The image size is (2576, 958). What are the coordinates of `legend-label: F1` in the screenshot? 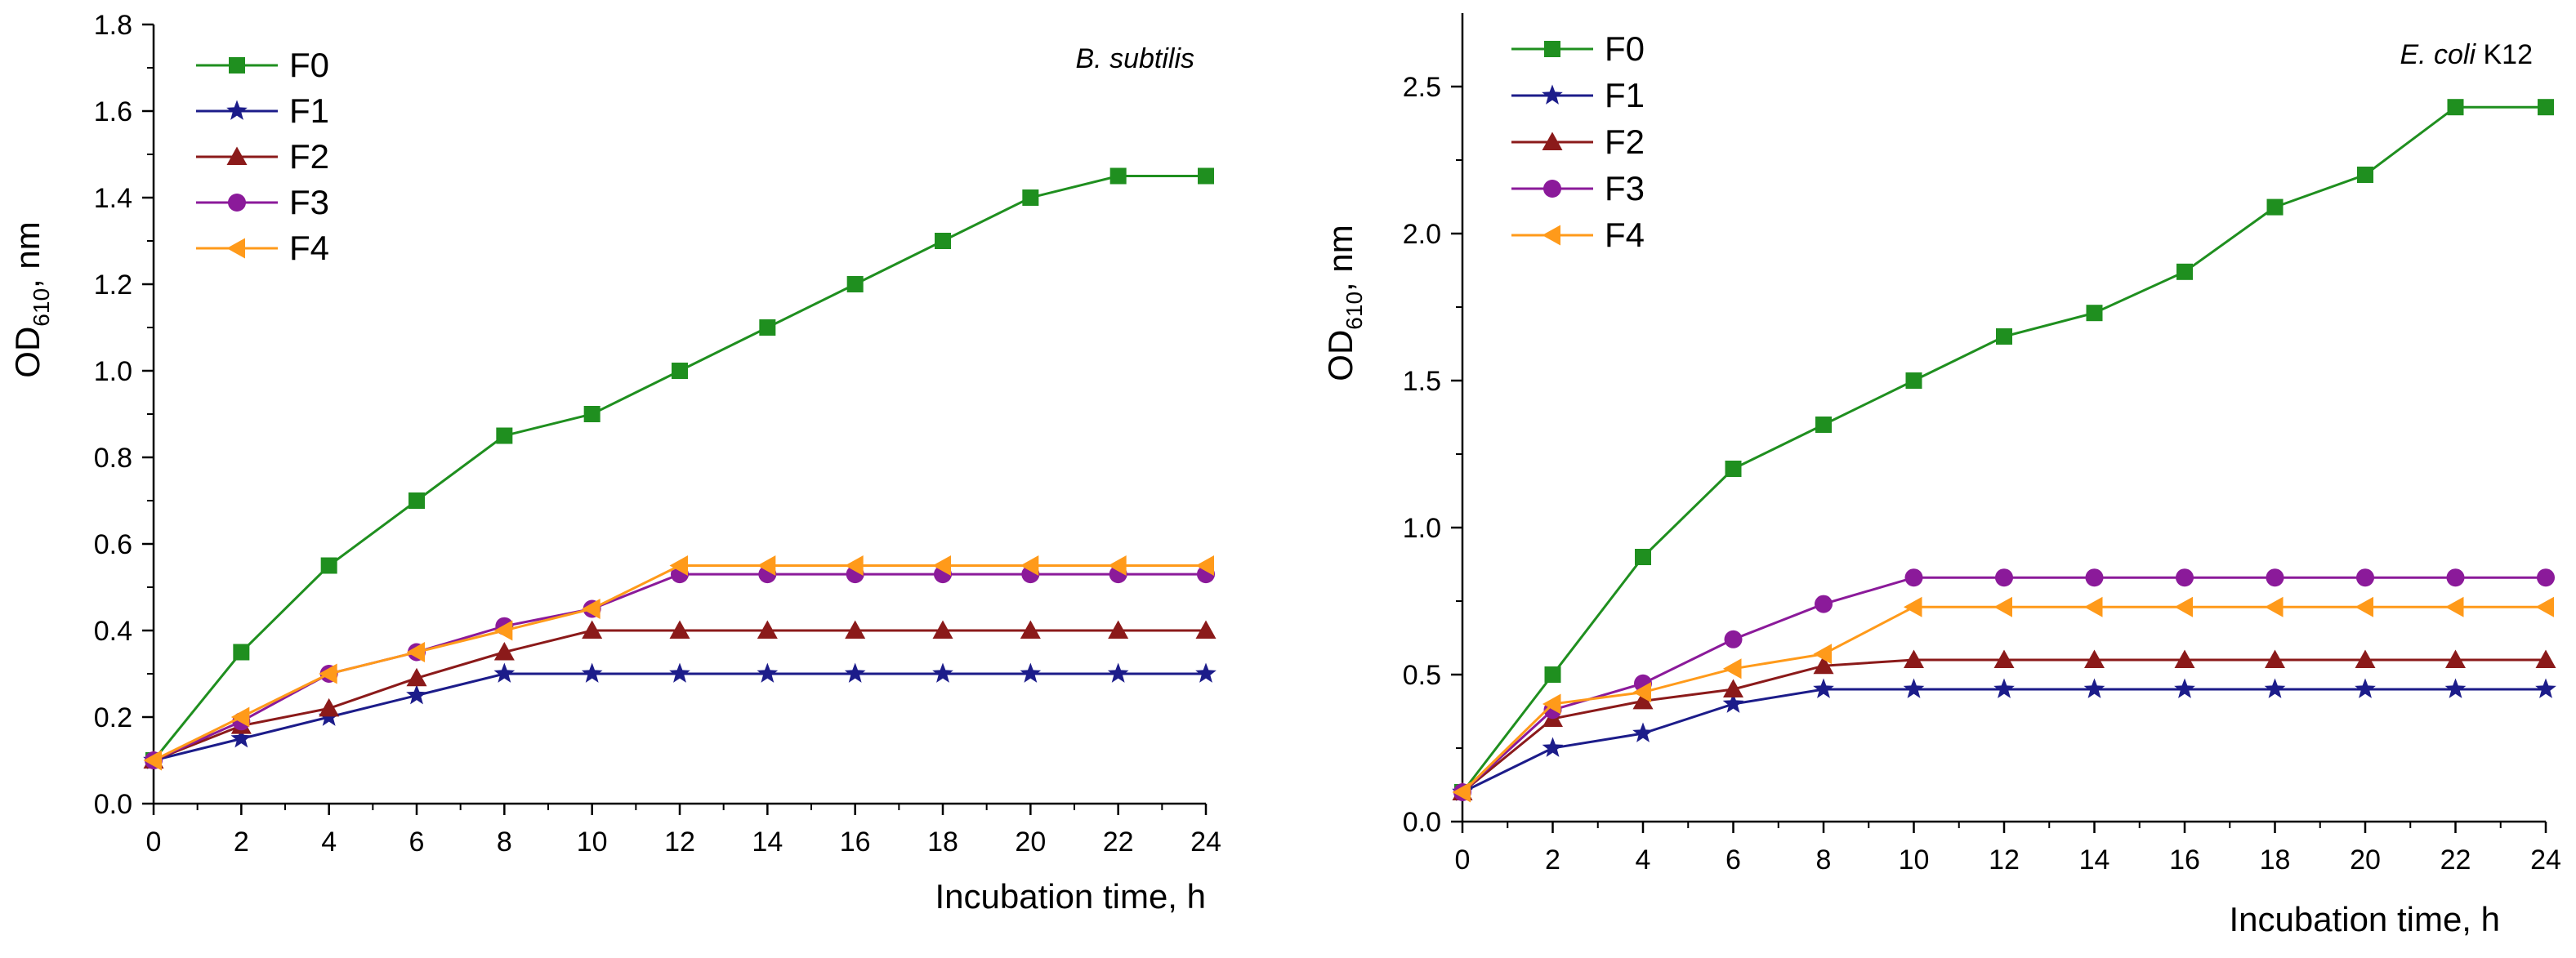 It's located at (1625, 95).